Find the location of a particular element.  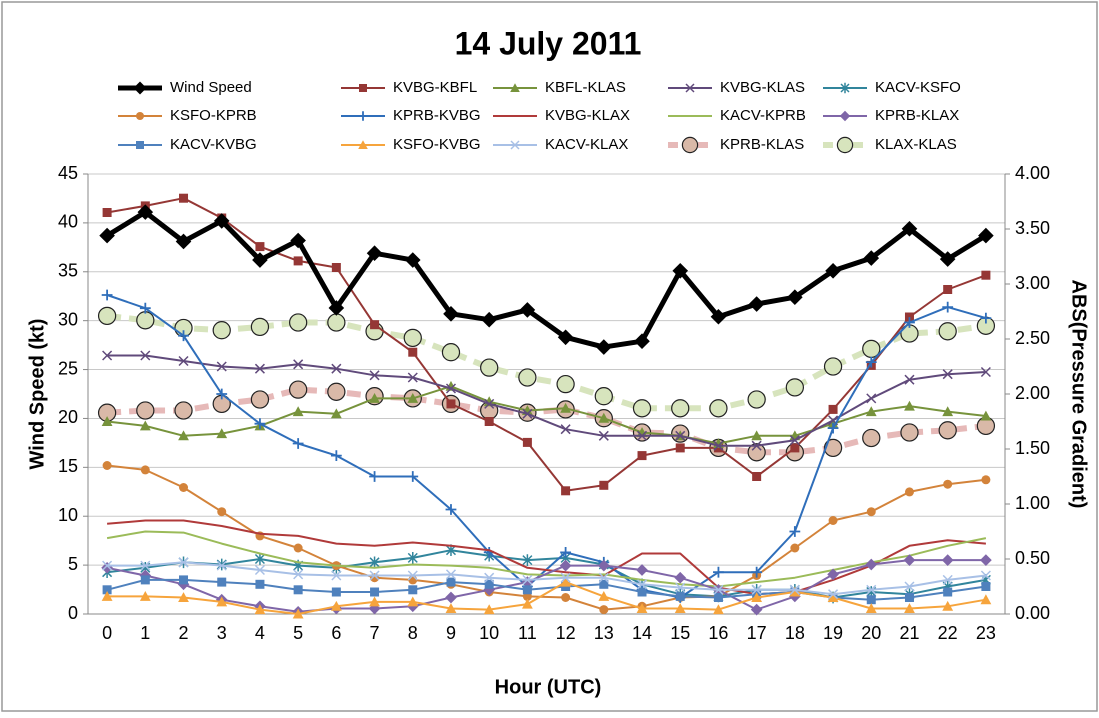

x-tick-label: 20 is located at coordinates (871, 633).